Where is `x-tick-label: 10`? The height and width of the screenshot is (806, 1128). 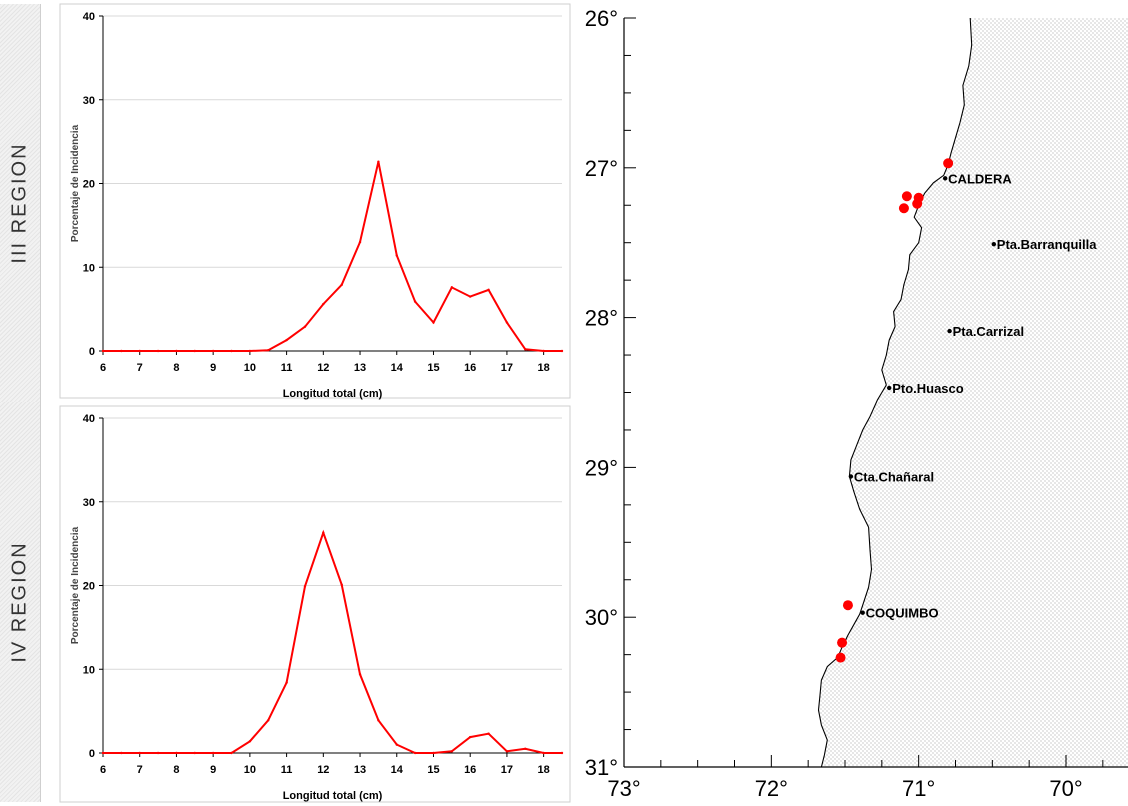 x-tick-label: 10 is located at coordinates (250, 368).